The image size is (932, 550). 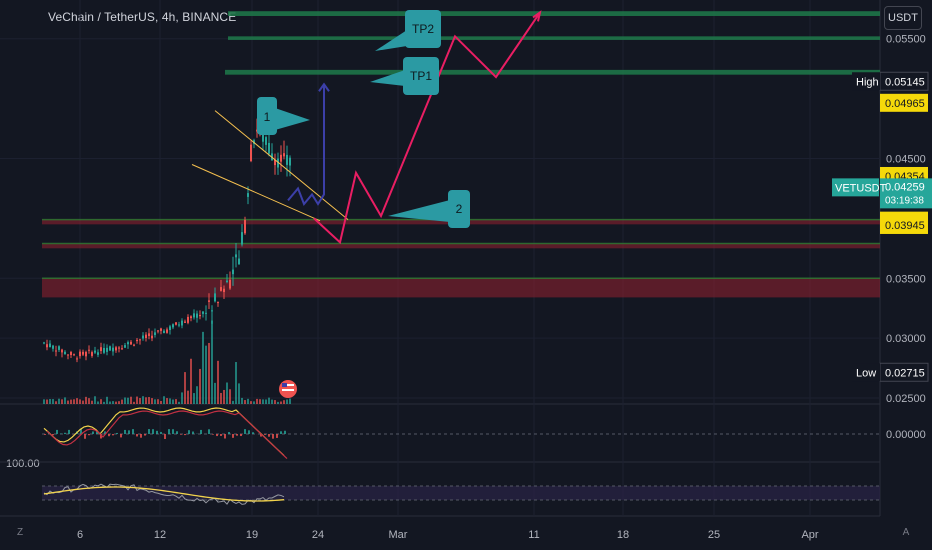 What do you see at coordinates (861, 188) in the screenshot?
I see `symbol-tag-label: VETUSDT` at bounding box center [861, 188].